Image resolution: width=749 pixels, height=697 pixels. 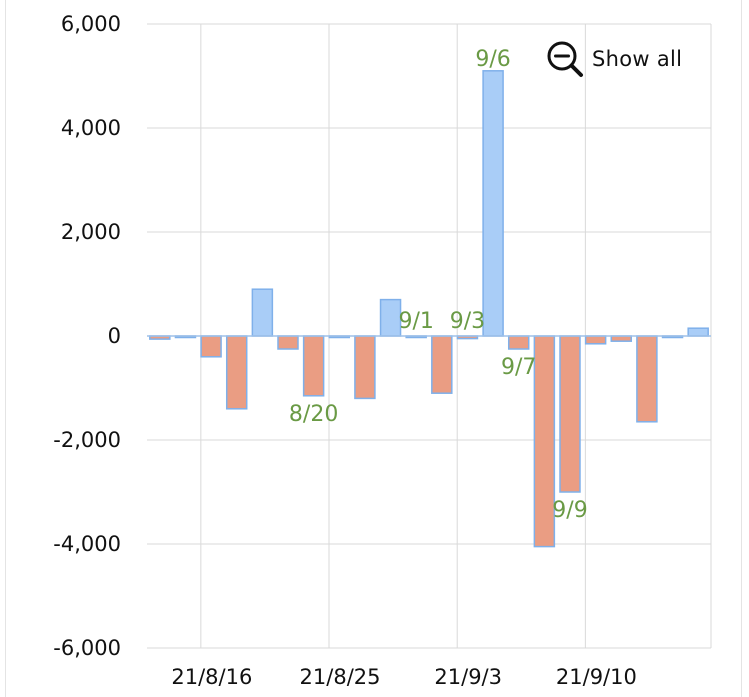 What do you see at coordinates (569, 510) in the screenshot?
I see `bar-data-label: 9/9` at bounding box center [569, 510].